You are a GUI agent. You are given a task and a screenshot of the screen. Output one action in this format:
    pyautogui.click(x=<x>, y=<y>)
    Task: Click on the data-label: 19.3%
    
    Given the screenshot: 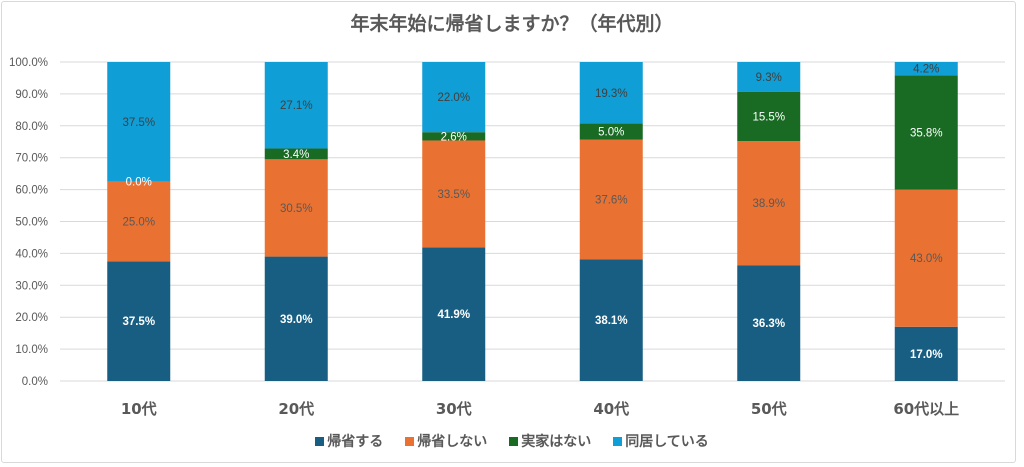 What is the action you would take?
    pyautogui.click(x=611, y=94)
    